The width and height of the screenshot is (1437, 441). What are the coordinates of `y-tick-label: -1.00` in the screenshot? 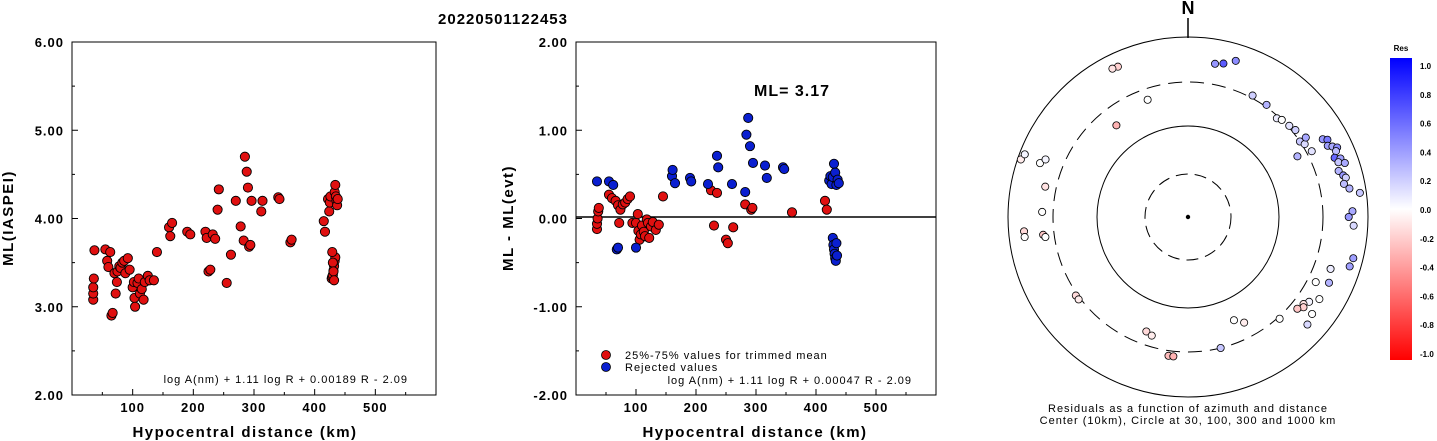 It's located at (550, 307).